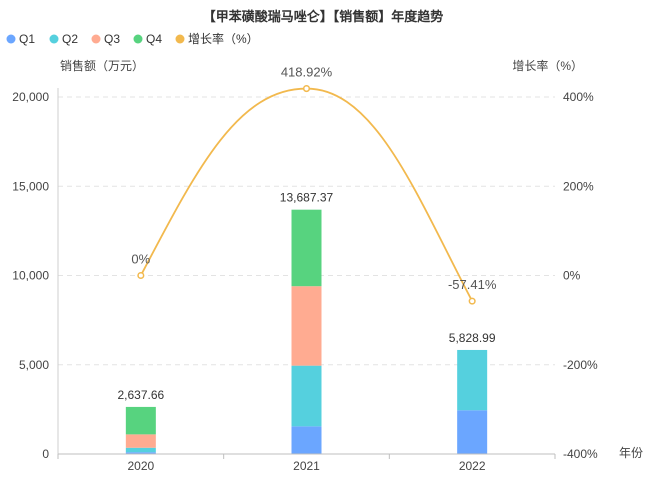 The image size is (647, 478). What do you see at coordinates (631, 453) in the screenshot?
I see `x-axis-label: 年份` at bounding box center [631, 453].